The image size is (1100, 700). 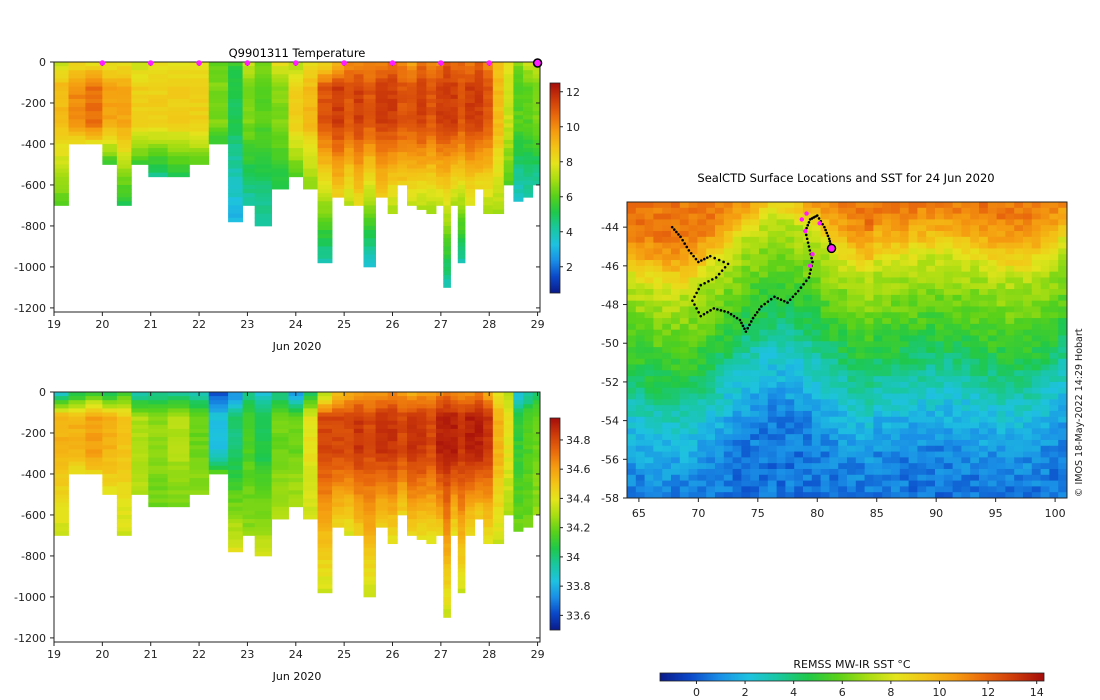 I want to click on y-tick-label: -400, so click(x=33, y=144).